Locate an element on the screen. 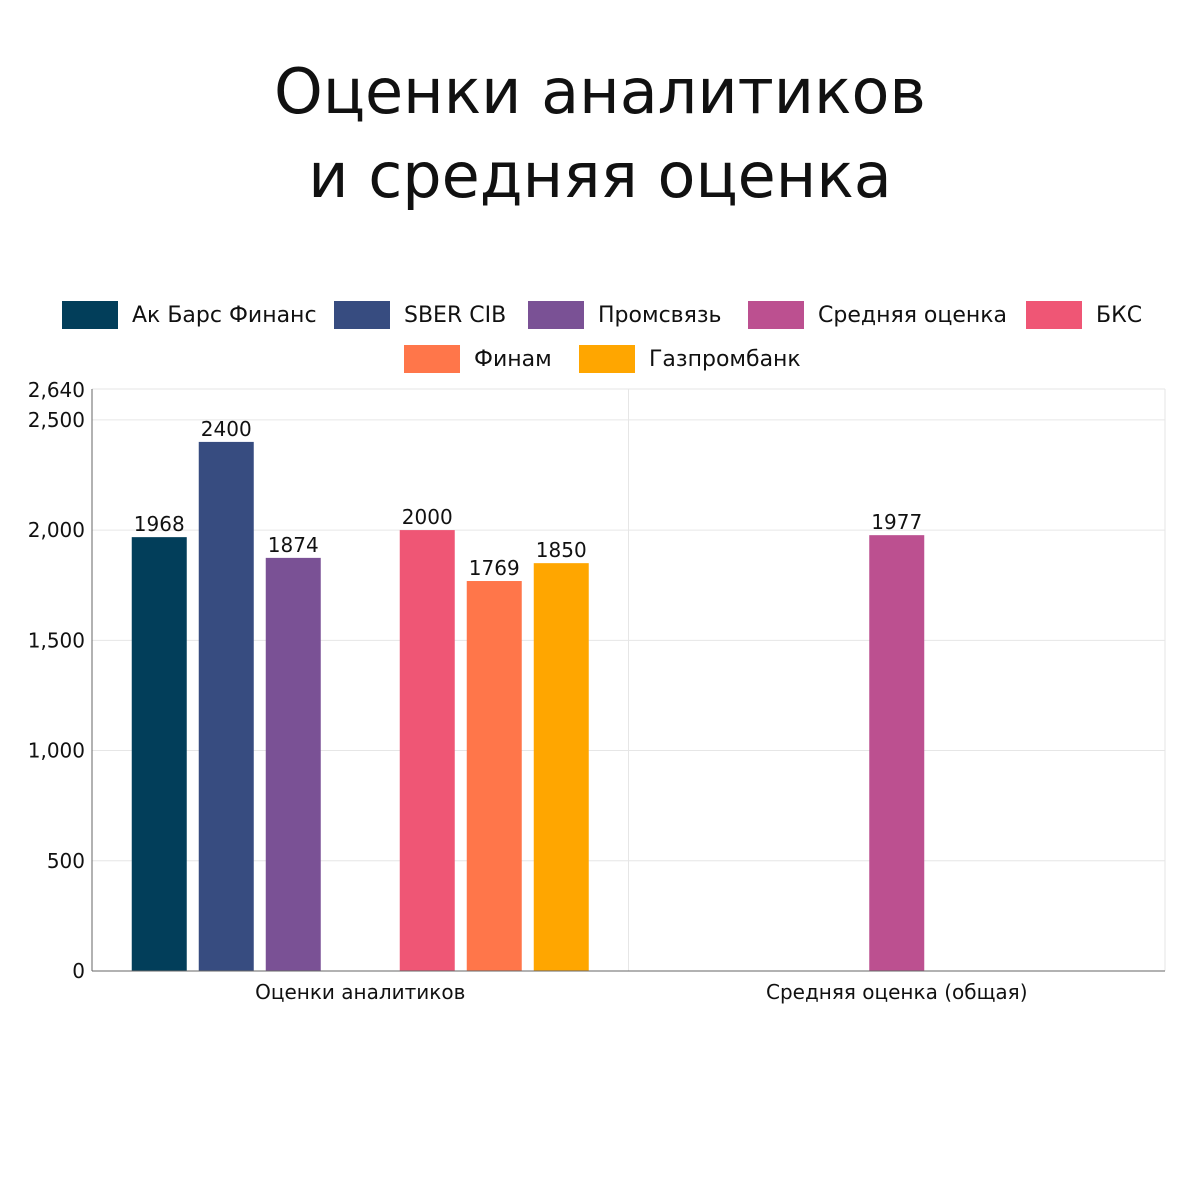  legend-label: Средняя оценка is located at coordinates (913, 315).